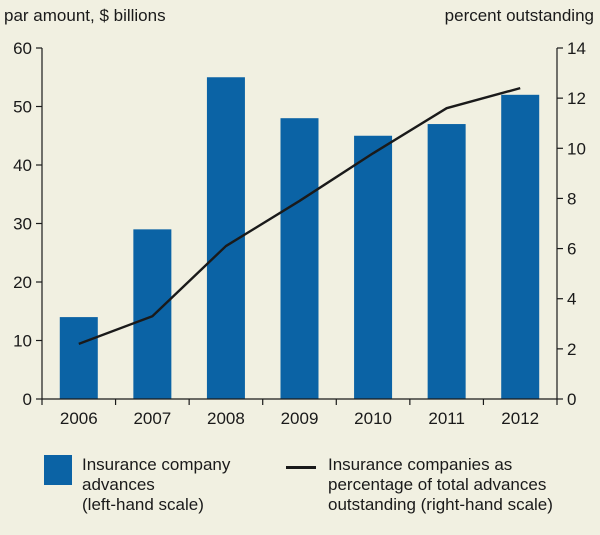  Describe the element at coordinates (571, 399) in the screenshot. I see `right-tick-label: 0` at that location.